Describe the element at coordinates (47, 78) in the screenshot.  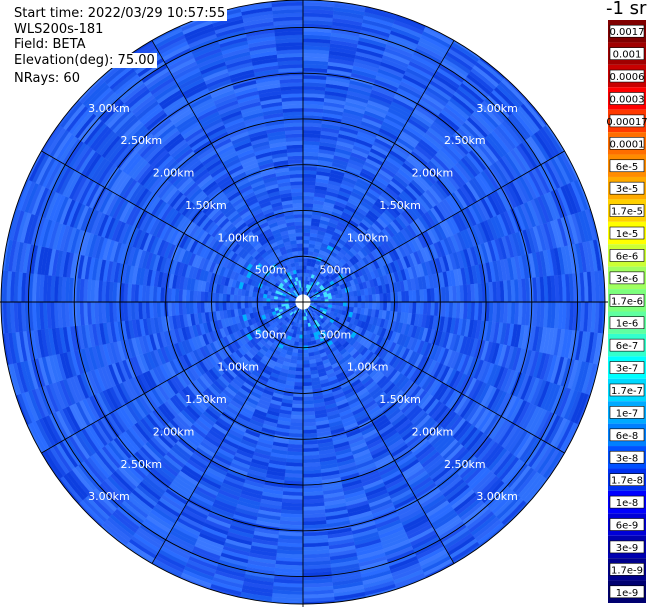
I see `nrays-label: NRays: 60` at that location.